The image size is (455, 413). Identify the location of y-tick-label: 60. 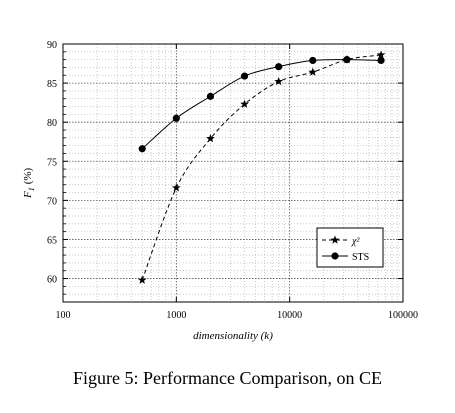
(52, 280).